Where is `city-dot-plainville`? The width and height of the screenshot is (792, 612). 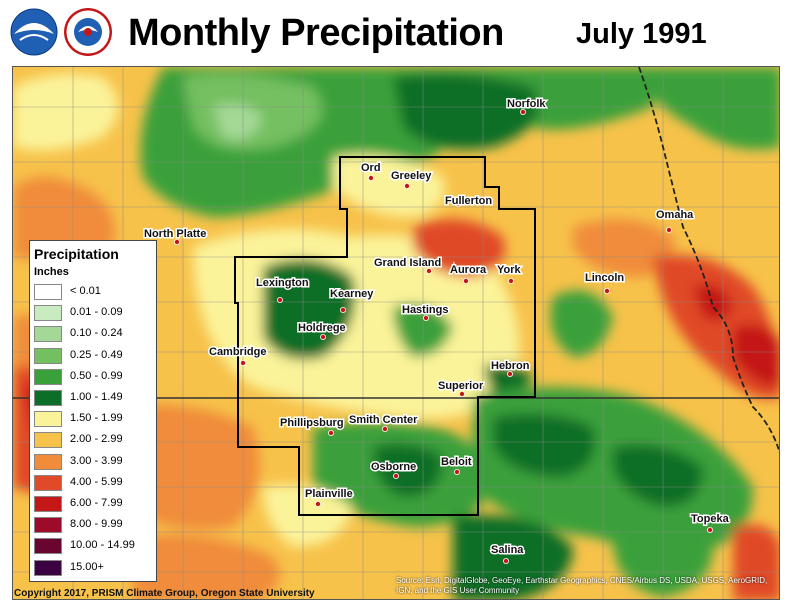
city-dot-plainville is located at coordinates (317, 503).